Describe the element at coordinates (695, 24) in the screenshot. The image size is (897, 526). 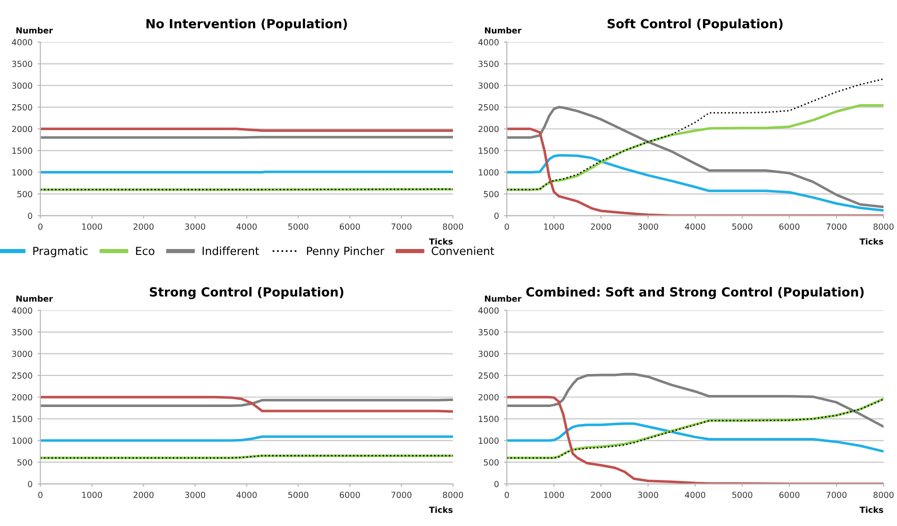
I see `chart-title: Soft Control (Population)` at that location.